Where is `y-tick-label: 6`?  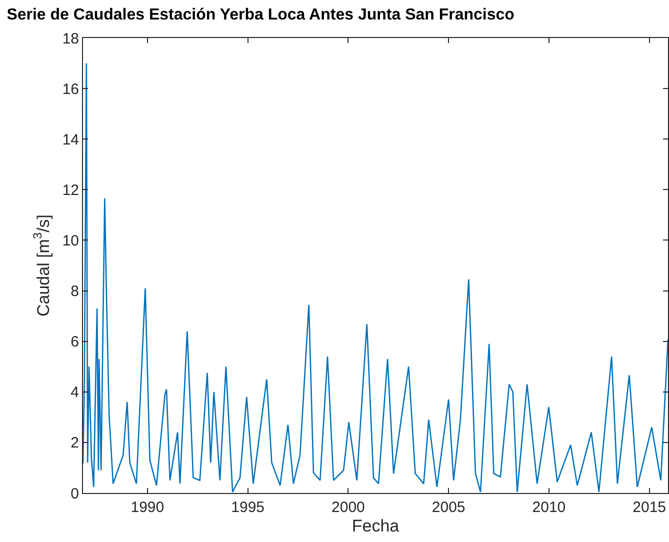
y-tick-label: 6 is located at coordinates (74, 342).